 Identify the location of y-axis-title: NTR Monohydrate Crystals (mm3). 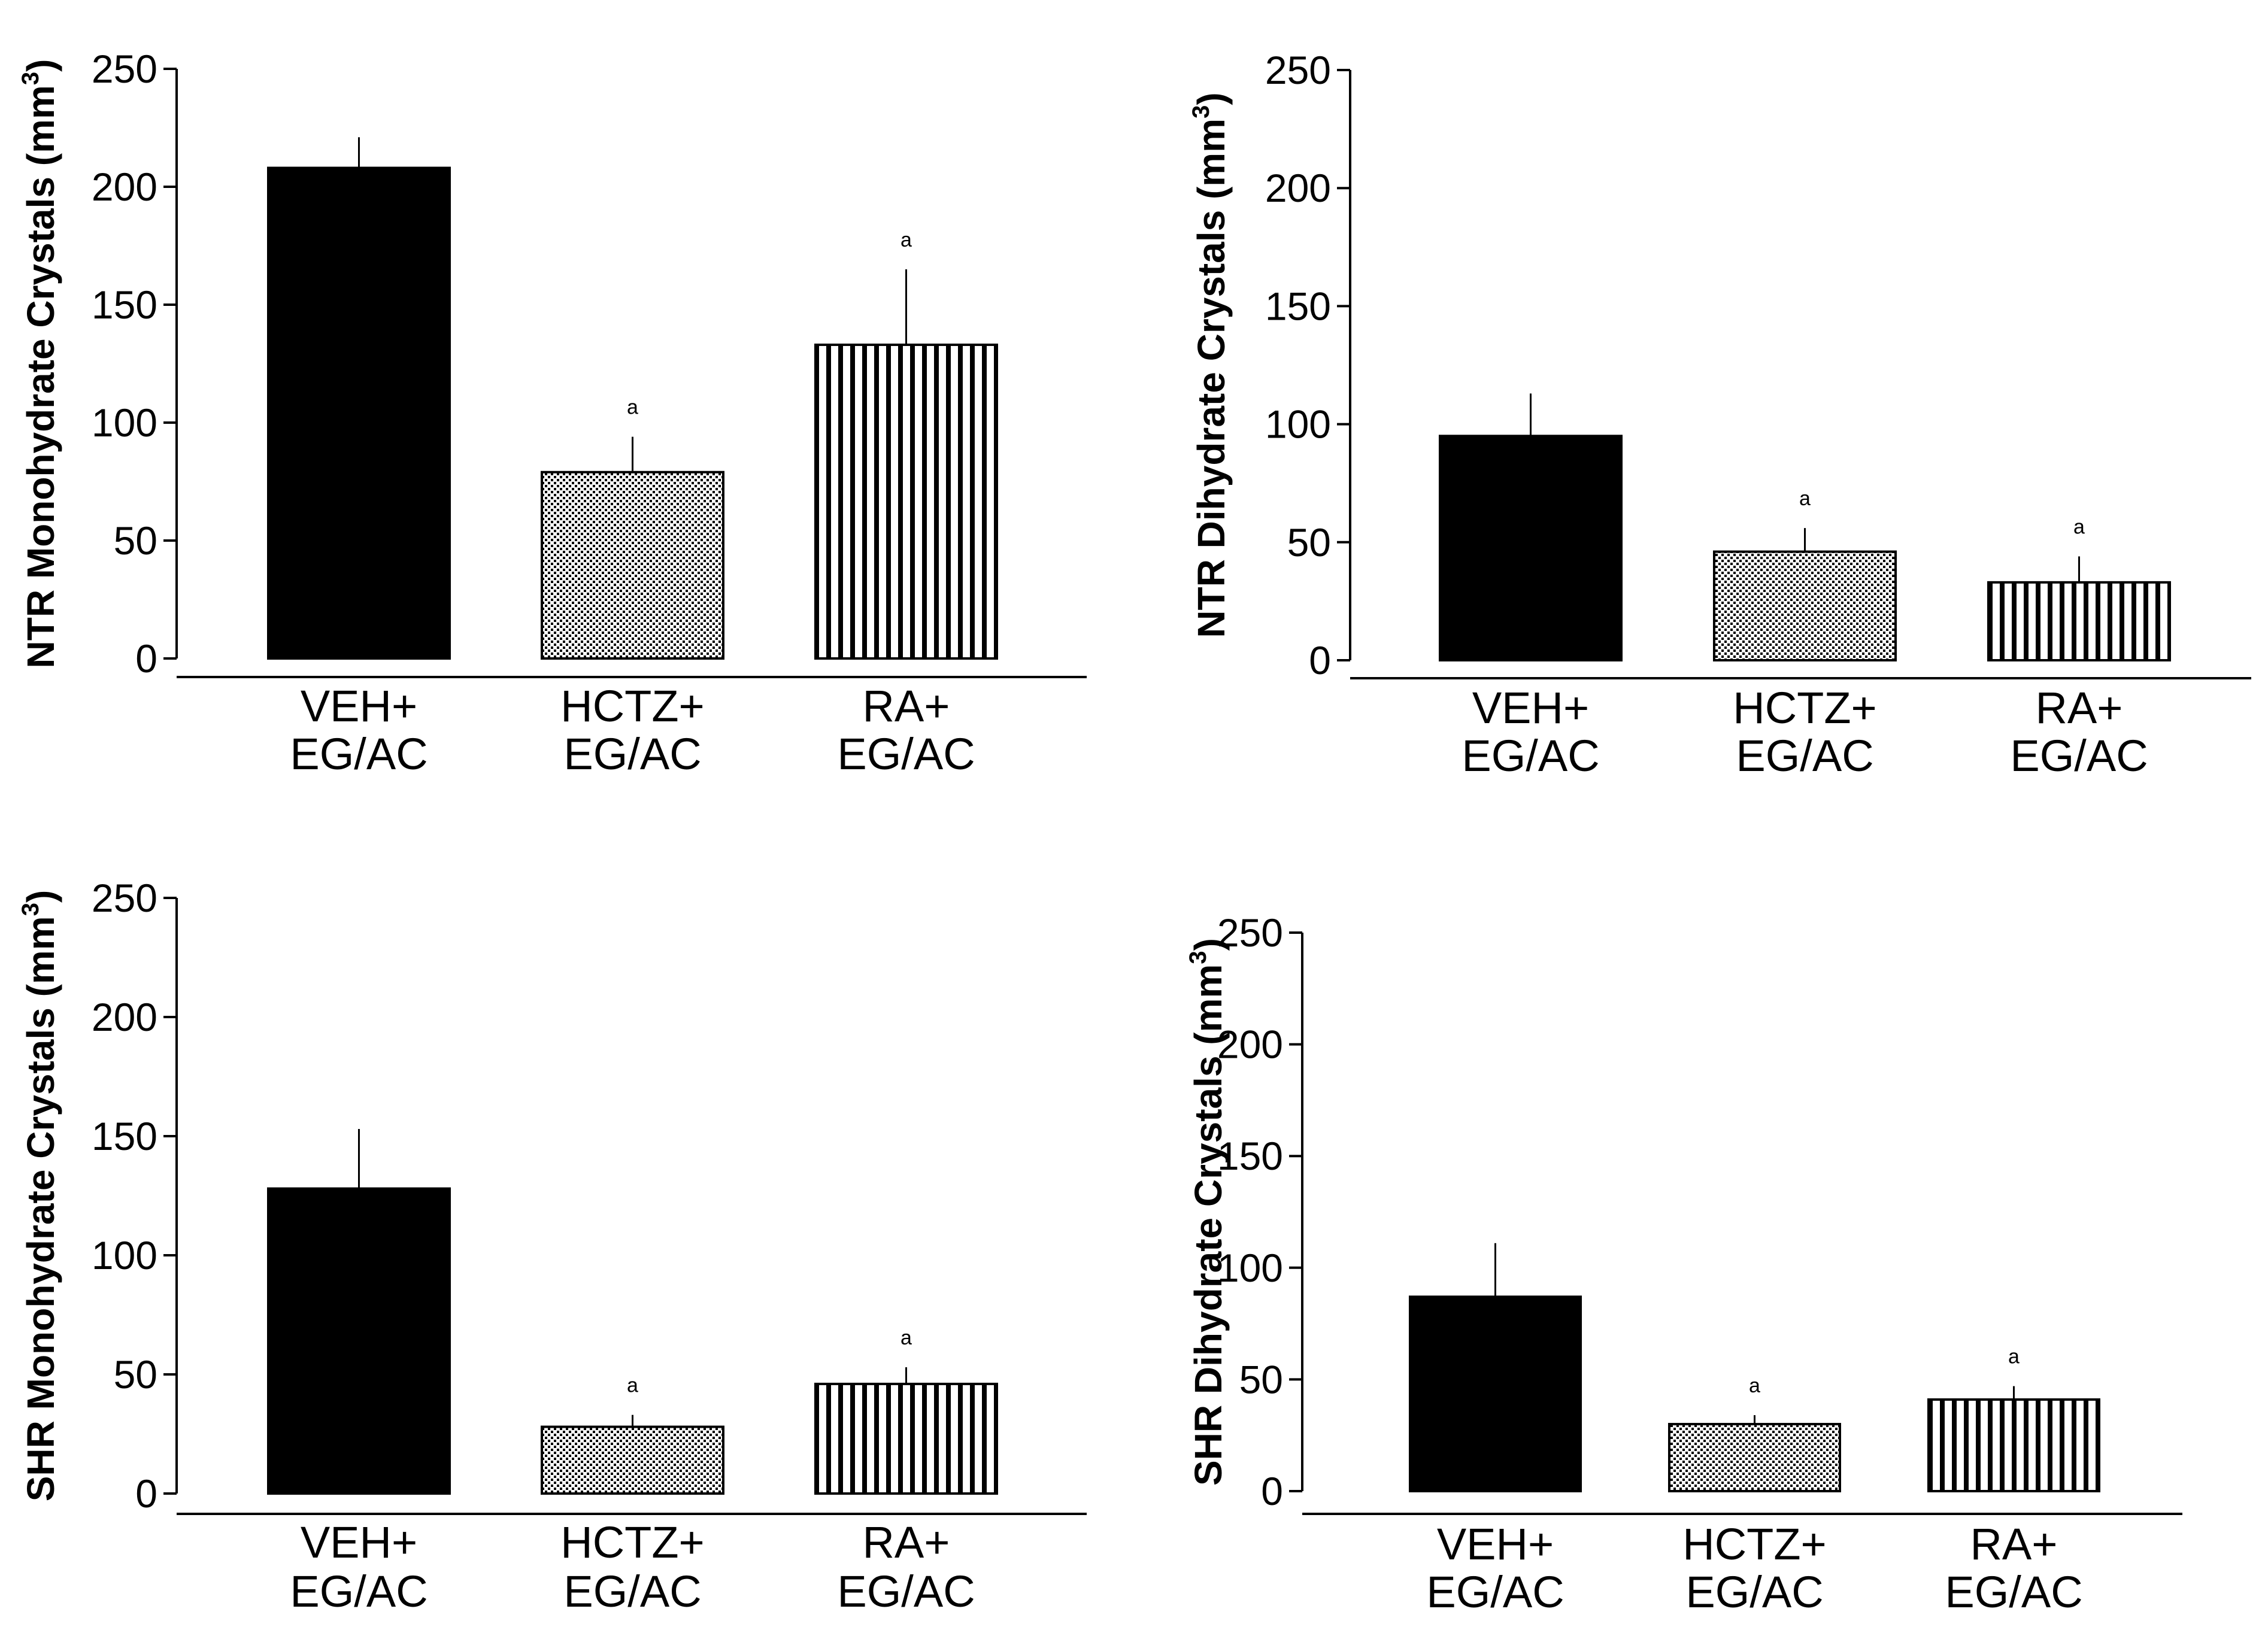
(40, 364).